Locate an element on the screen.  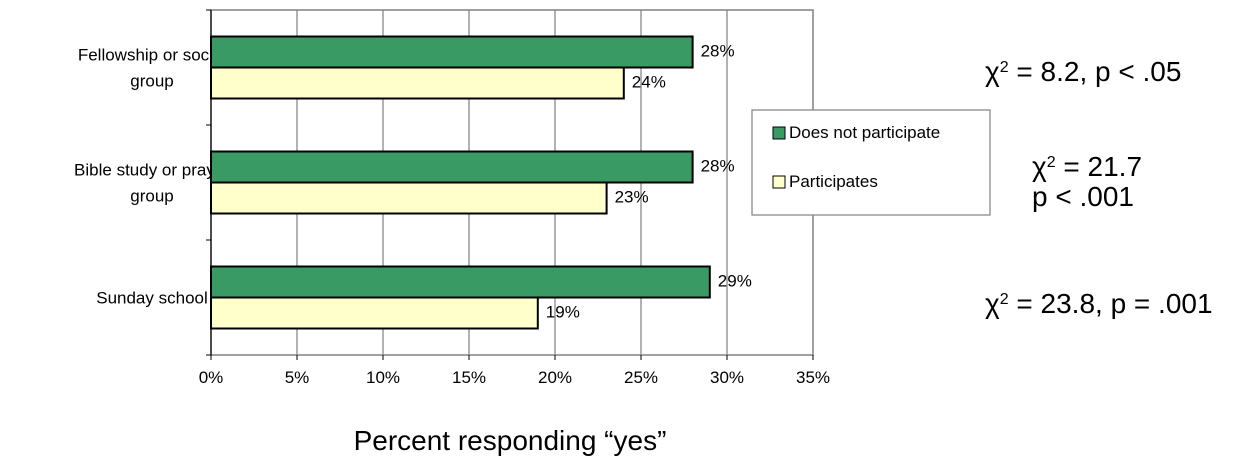
legend-label: Does not participate is located at coordinates (864, 132).